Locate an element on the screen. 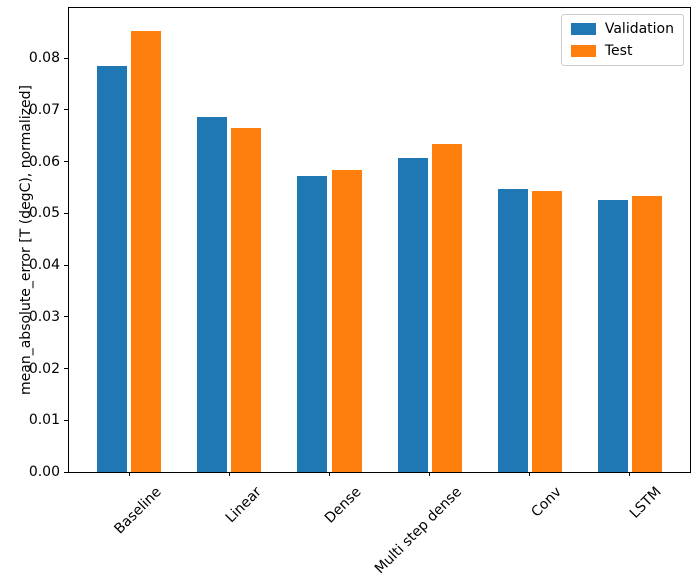  legend-label: Validation is located at coordinates (639, 29).